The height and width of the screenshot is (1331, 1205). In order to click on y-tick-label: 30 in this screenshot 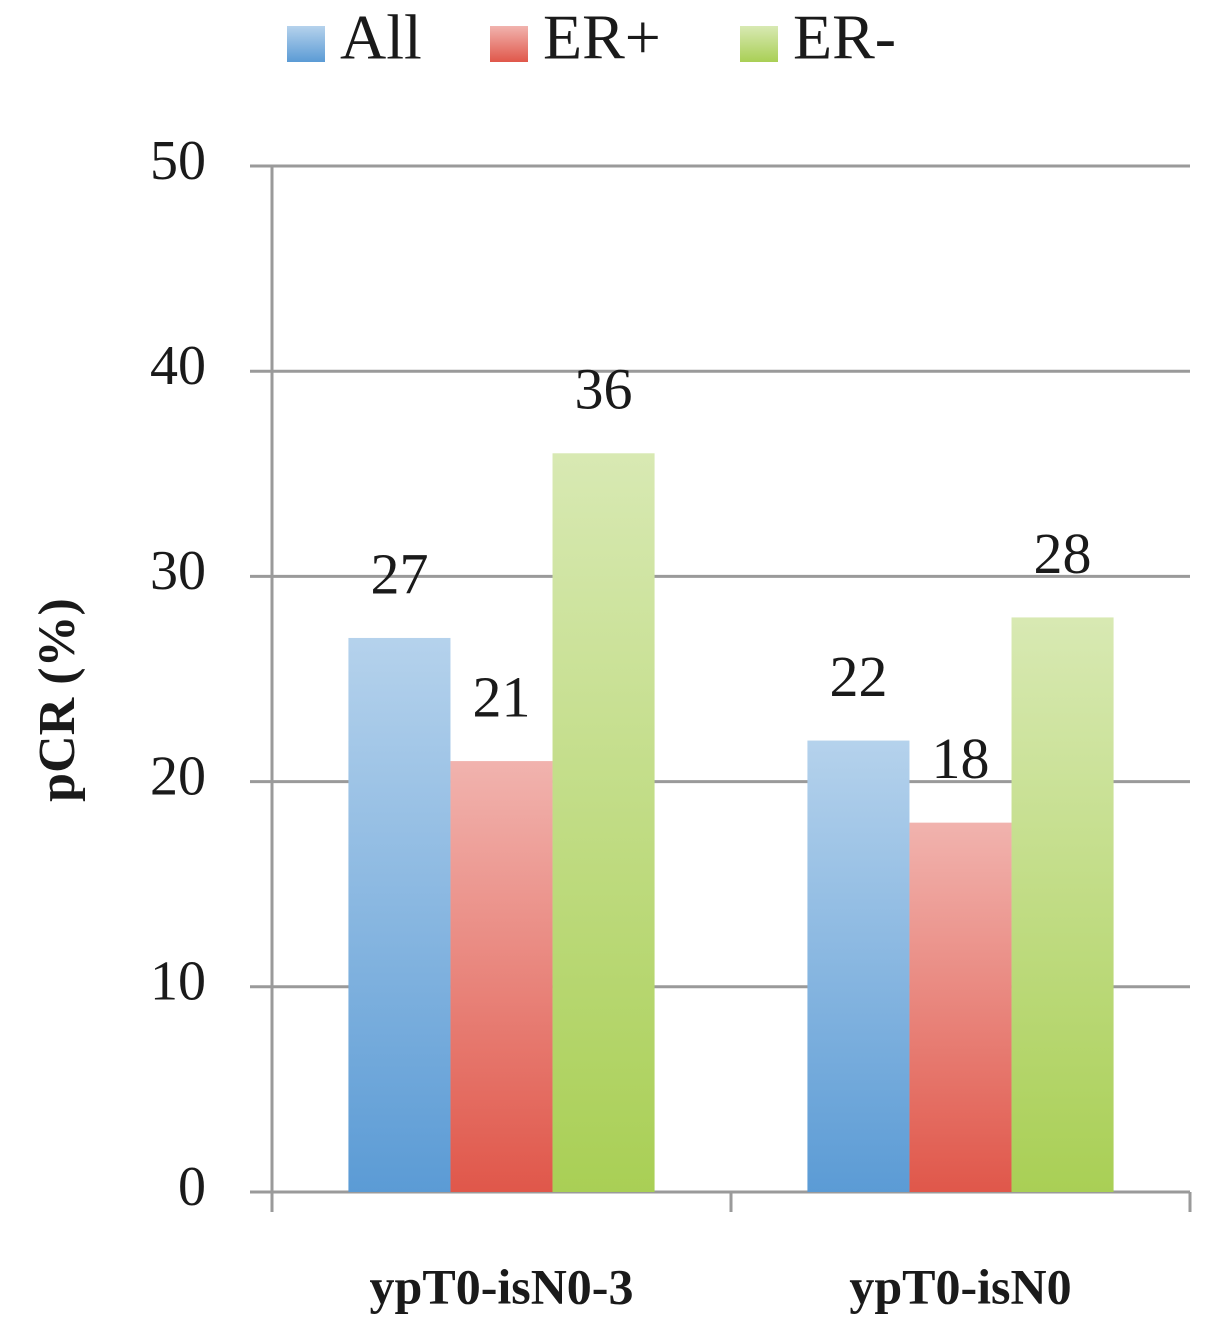, I will do `click(178, 571)`.